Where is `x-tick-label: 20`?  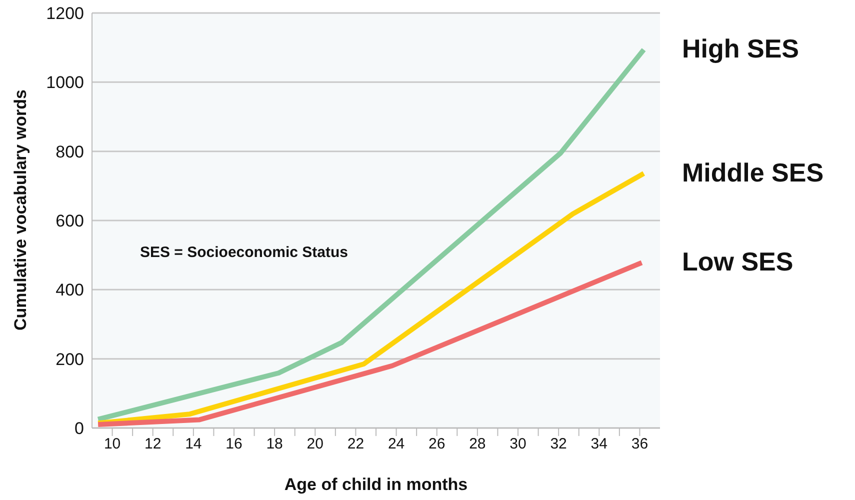
x-tick-label: 20 is located at coordinates (315, 444).